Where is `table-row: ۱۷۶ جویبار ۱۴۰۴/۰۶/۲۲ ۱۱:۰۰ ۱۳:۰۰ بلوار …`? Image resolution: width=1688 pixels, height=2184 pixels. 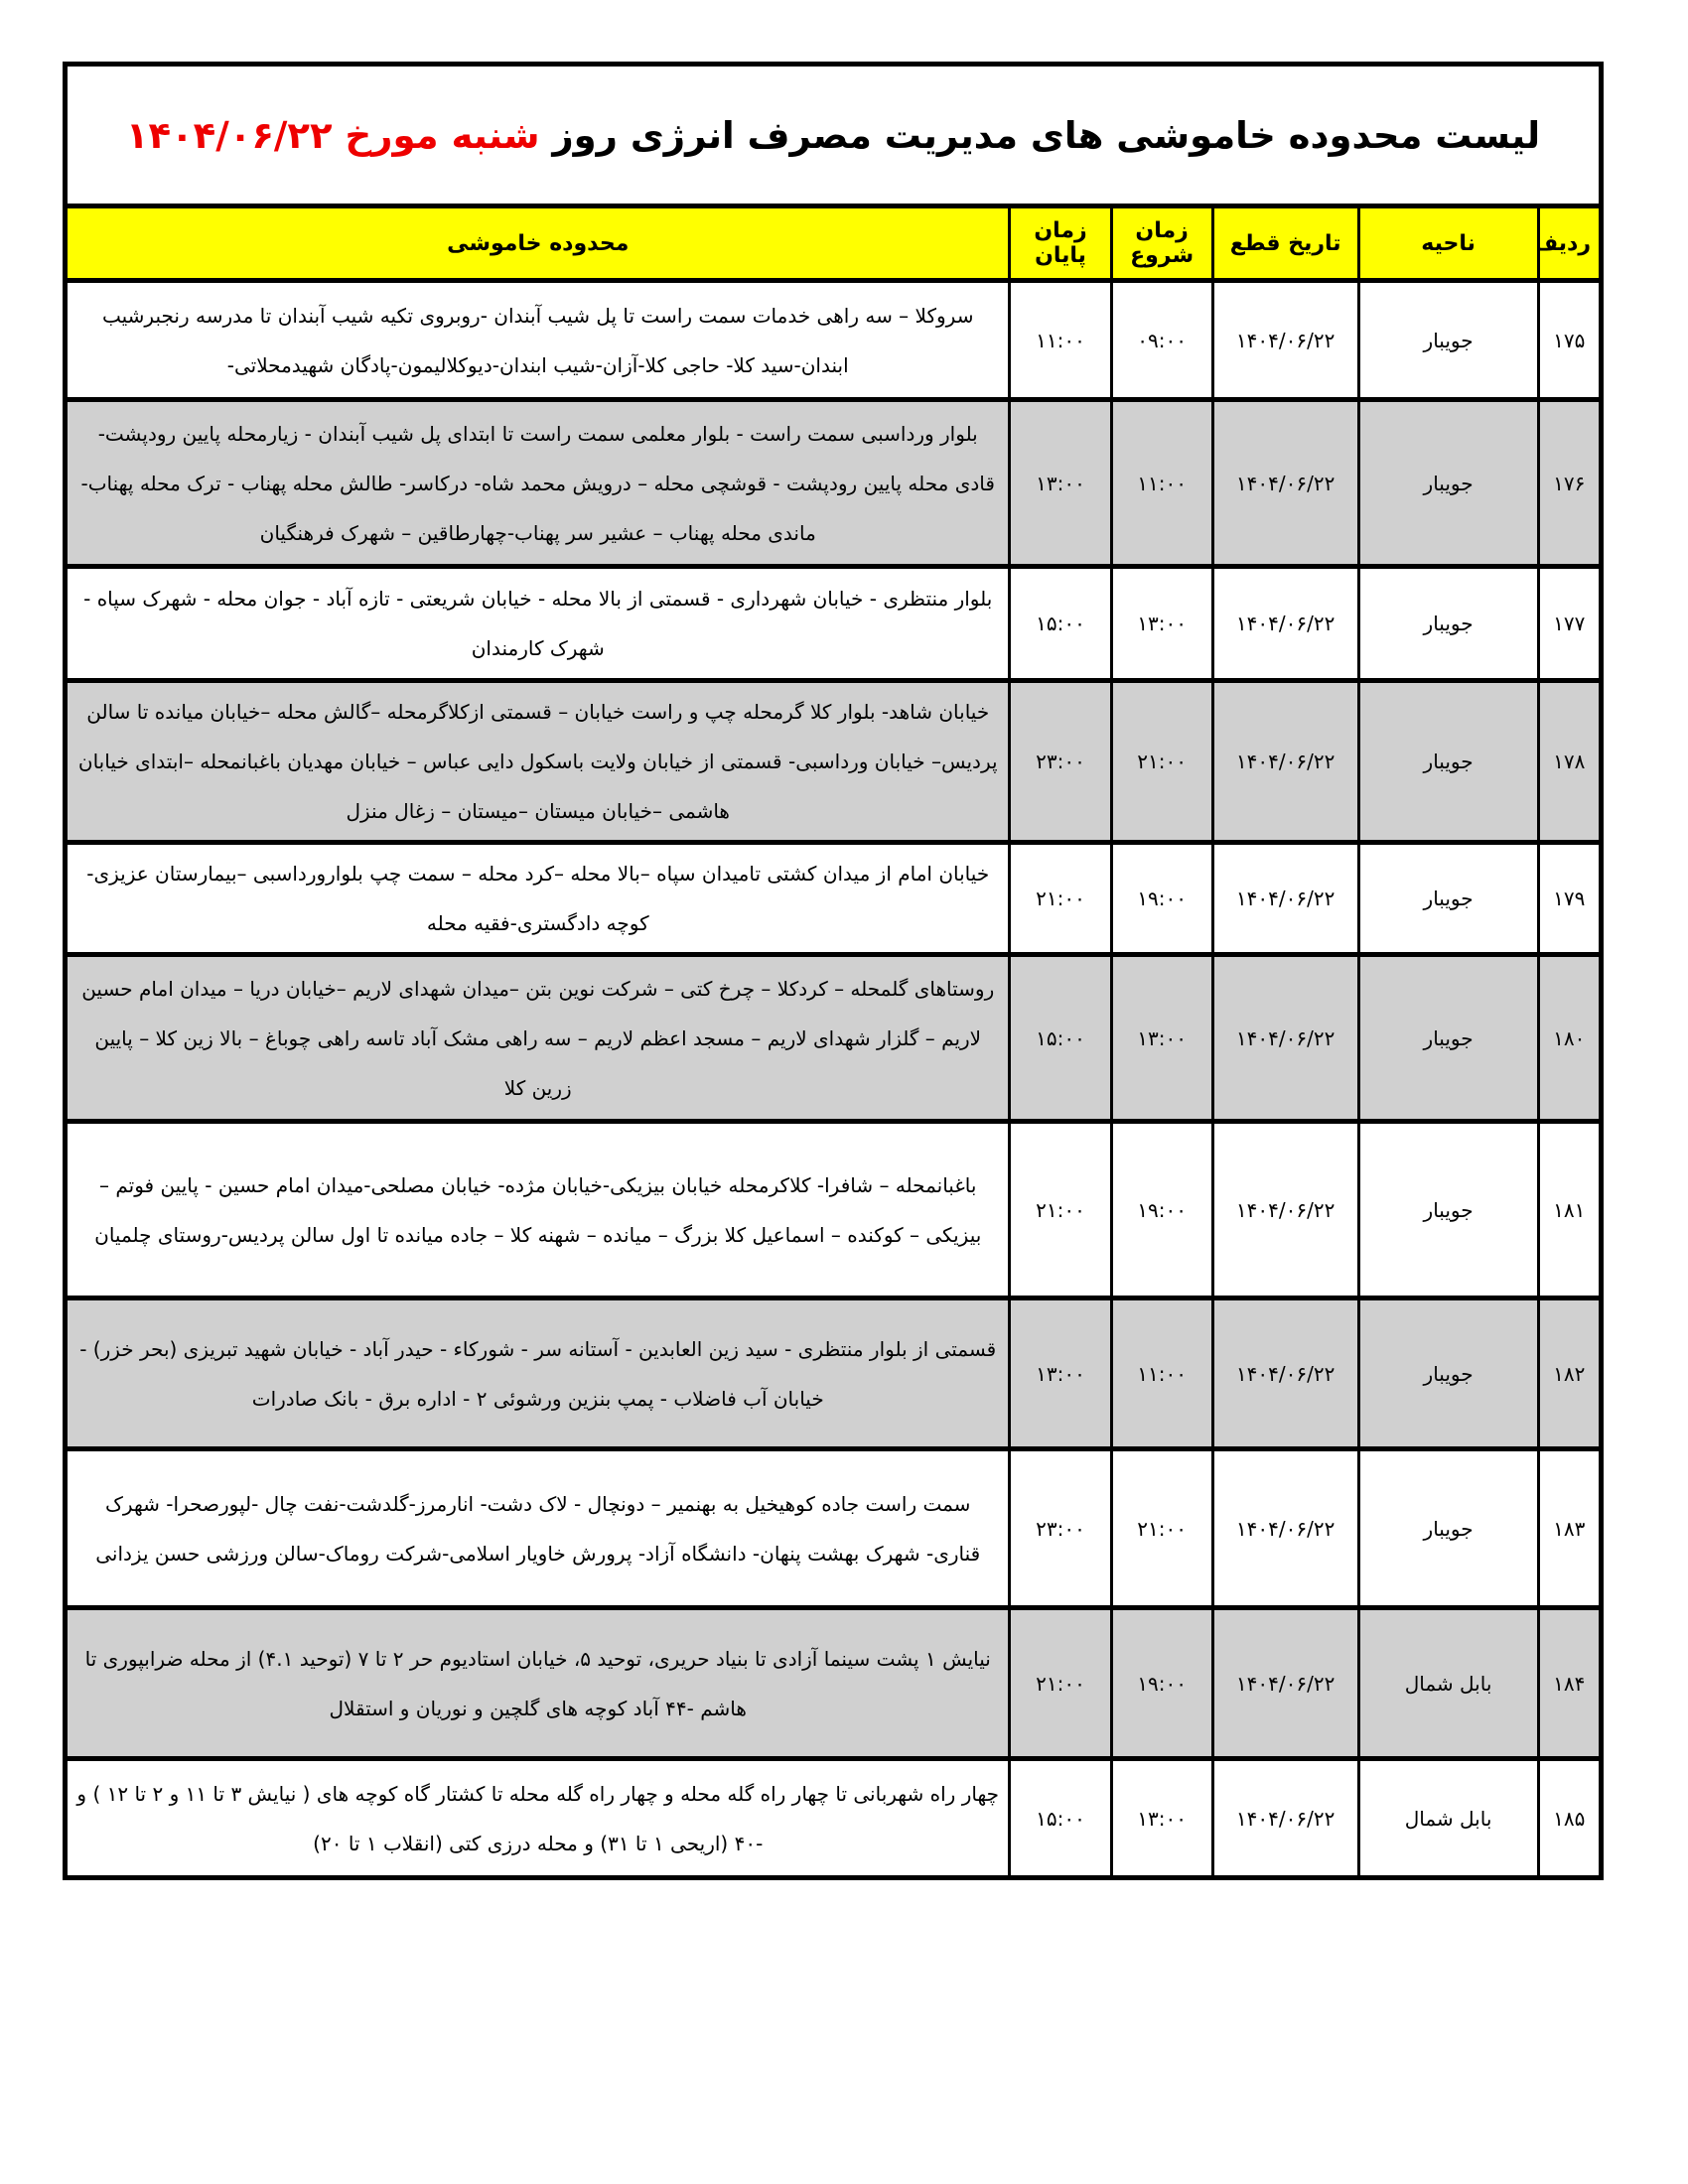
table-row: ۱۷۶ جویبار ۱۴۰۴/۰۶/۲۲ ۱۱:۰۰ ۱۳:۰۰ بلوار … is located at coordinates (833, 483).